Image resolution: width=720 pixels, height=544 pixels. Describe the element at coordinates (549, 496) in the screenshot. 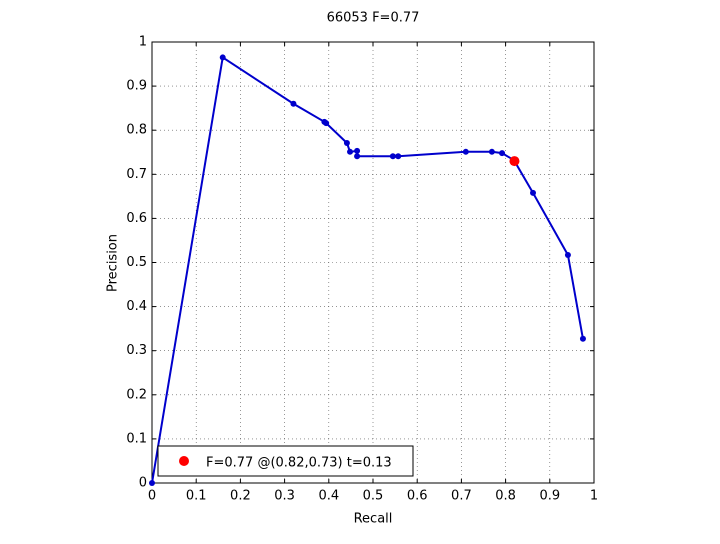

I see `x-tick-label: 0.9` at that location.